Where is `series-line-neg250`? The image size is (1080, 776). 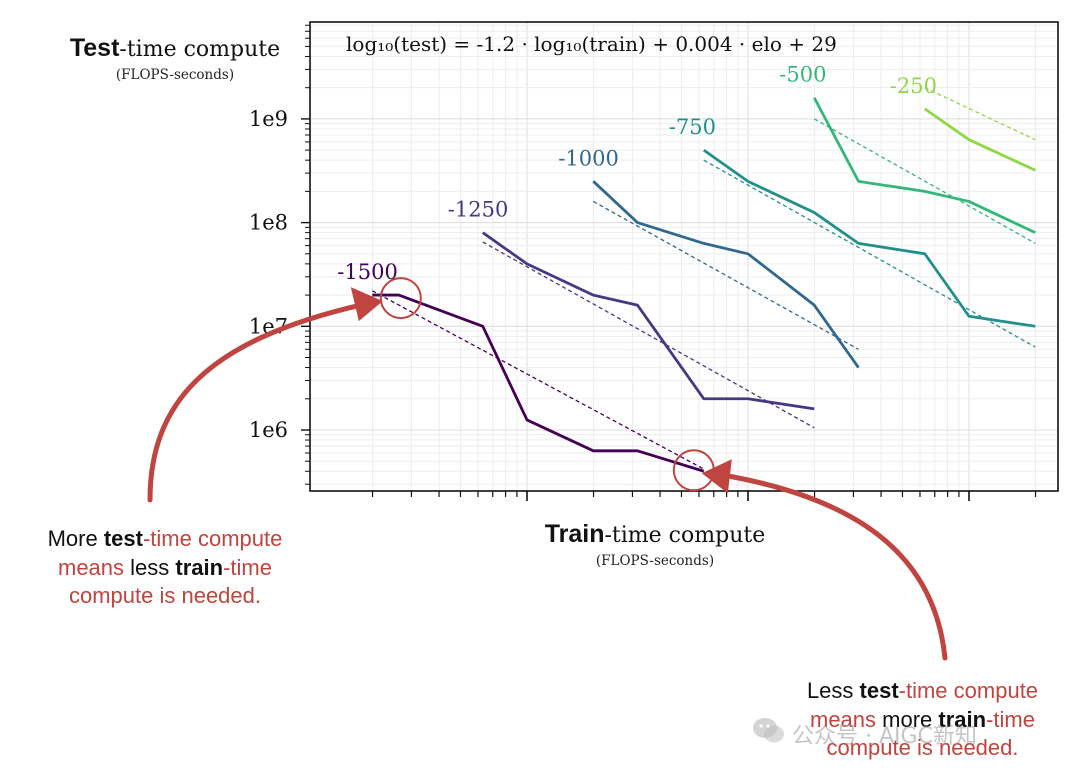 series-line-neg250 is located at coordinates (979, 139).